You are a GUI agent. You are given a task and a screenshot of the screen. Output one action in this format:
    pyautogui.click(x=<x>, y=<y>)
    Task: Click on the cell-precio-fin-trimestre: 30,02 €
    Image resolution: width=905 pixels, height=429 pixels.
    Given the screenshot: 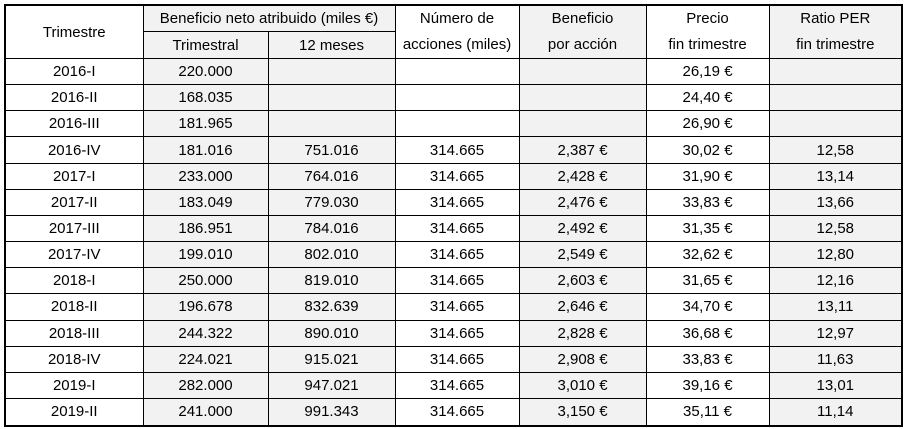 What is the action you would take?
    pyautogui.click(x=707, y=150)
    